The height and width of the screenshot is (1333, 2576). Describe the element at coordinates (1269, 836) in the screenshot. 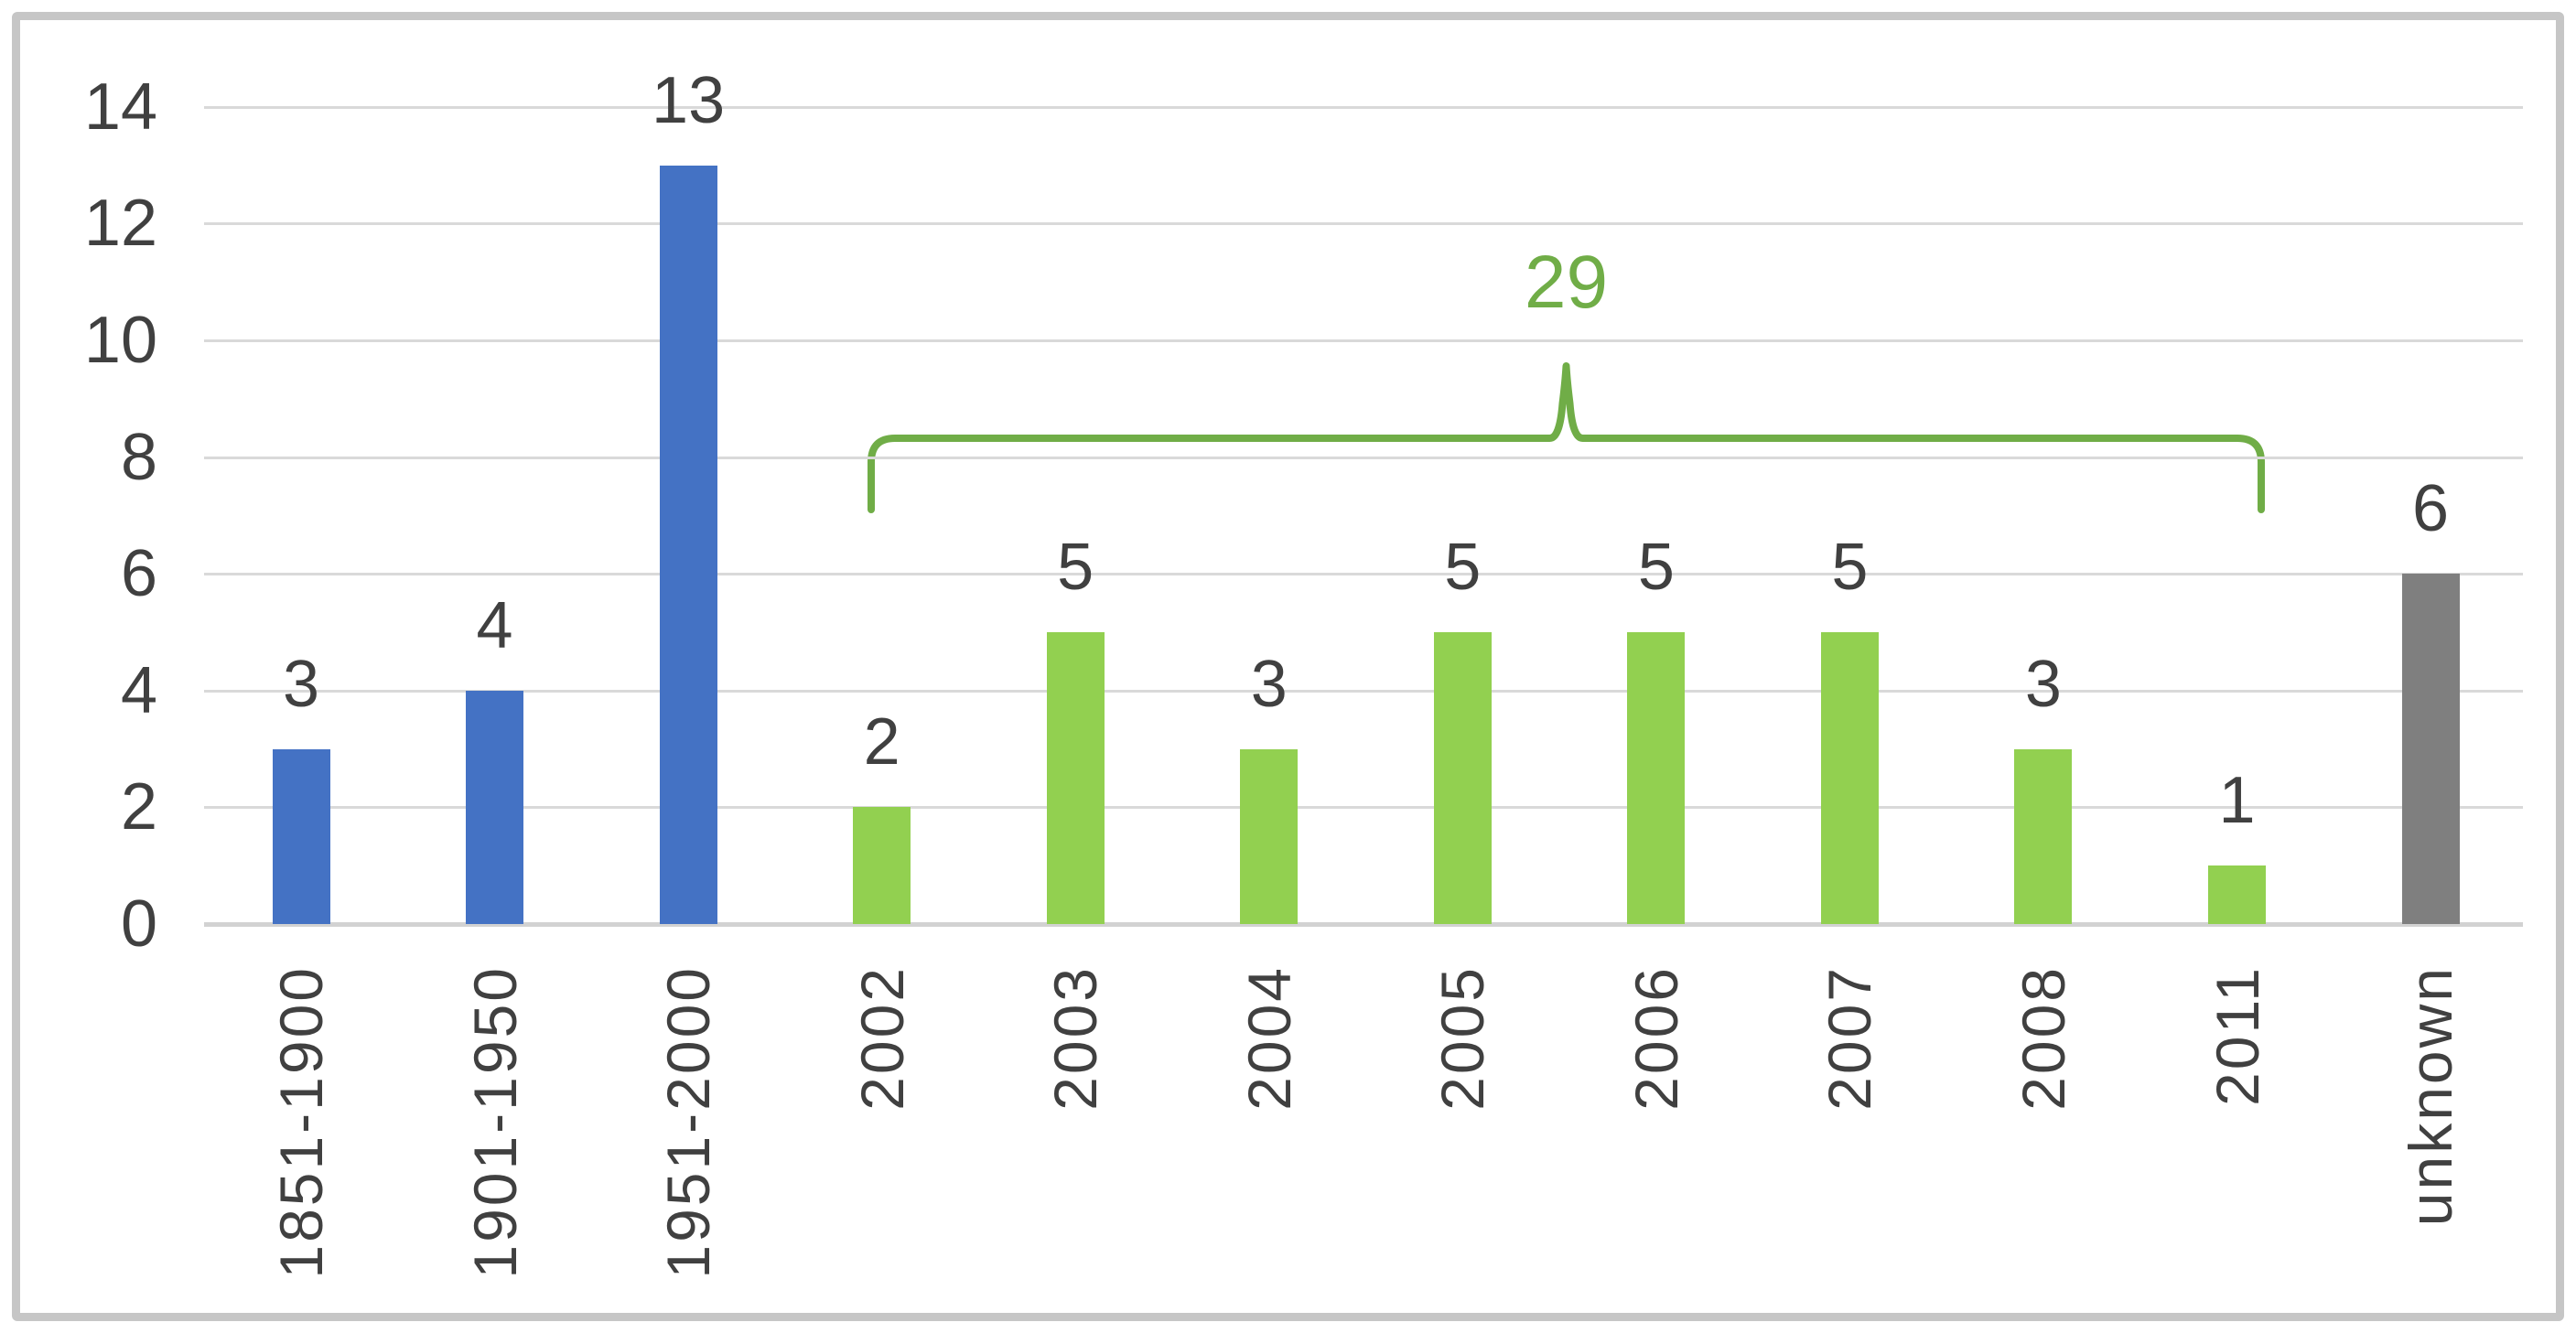

I see `bar-2004` at that location.